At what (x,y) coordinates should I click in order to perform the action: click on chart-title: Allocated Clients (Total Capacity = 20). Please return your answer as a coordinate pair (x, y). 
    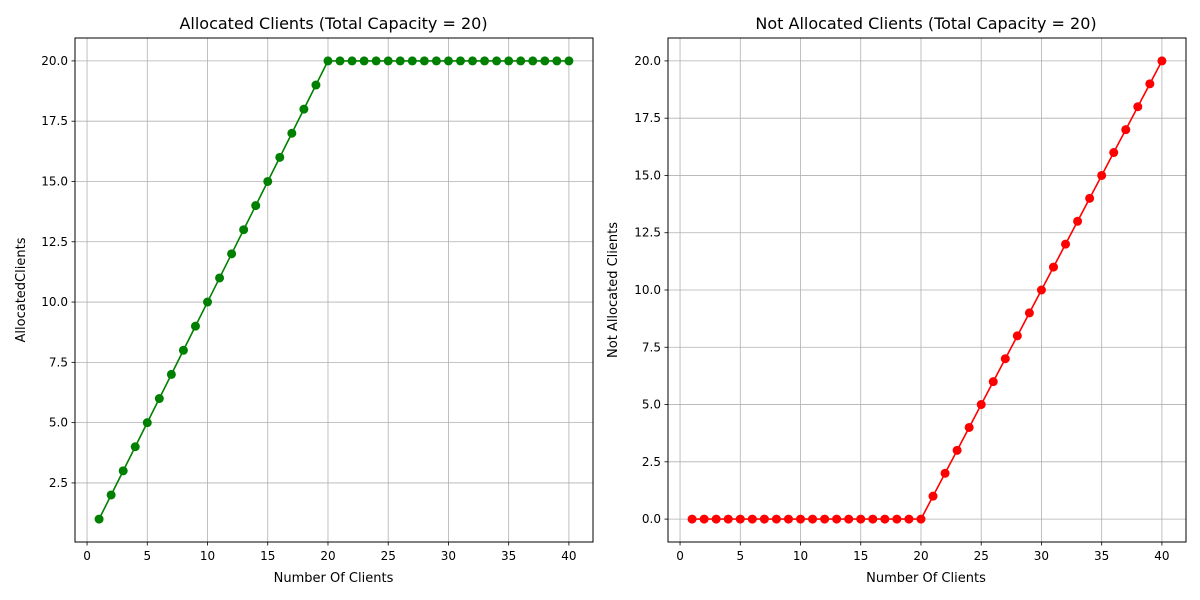
    Looking at the image, I should click on (333, 23).